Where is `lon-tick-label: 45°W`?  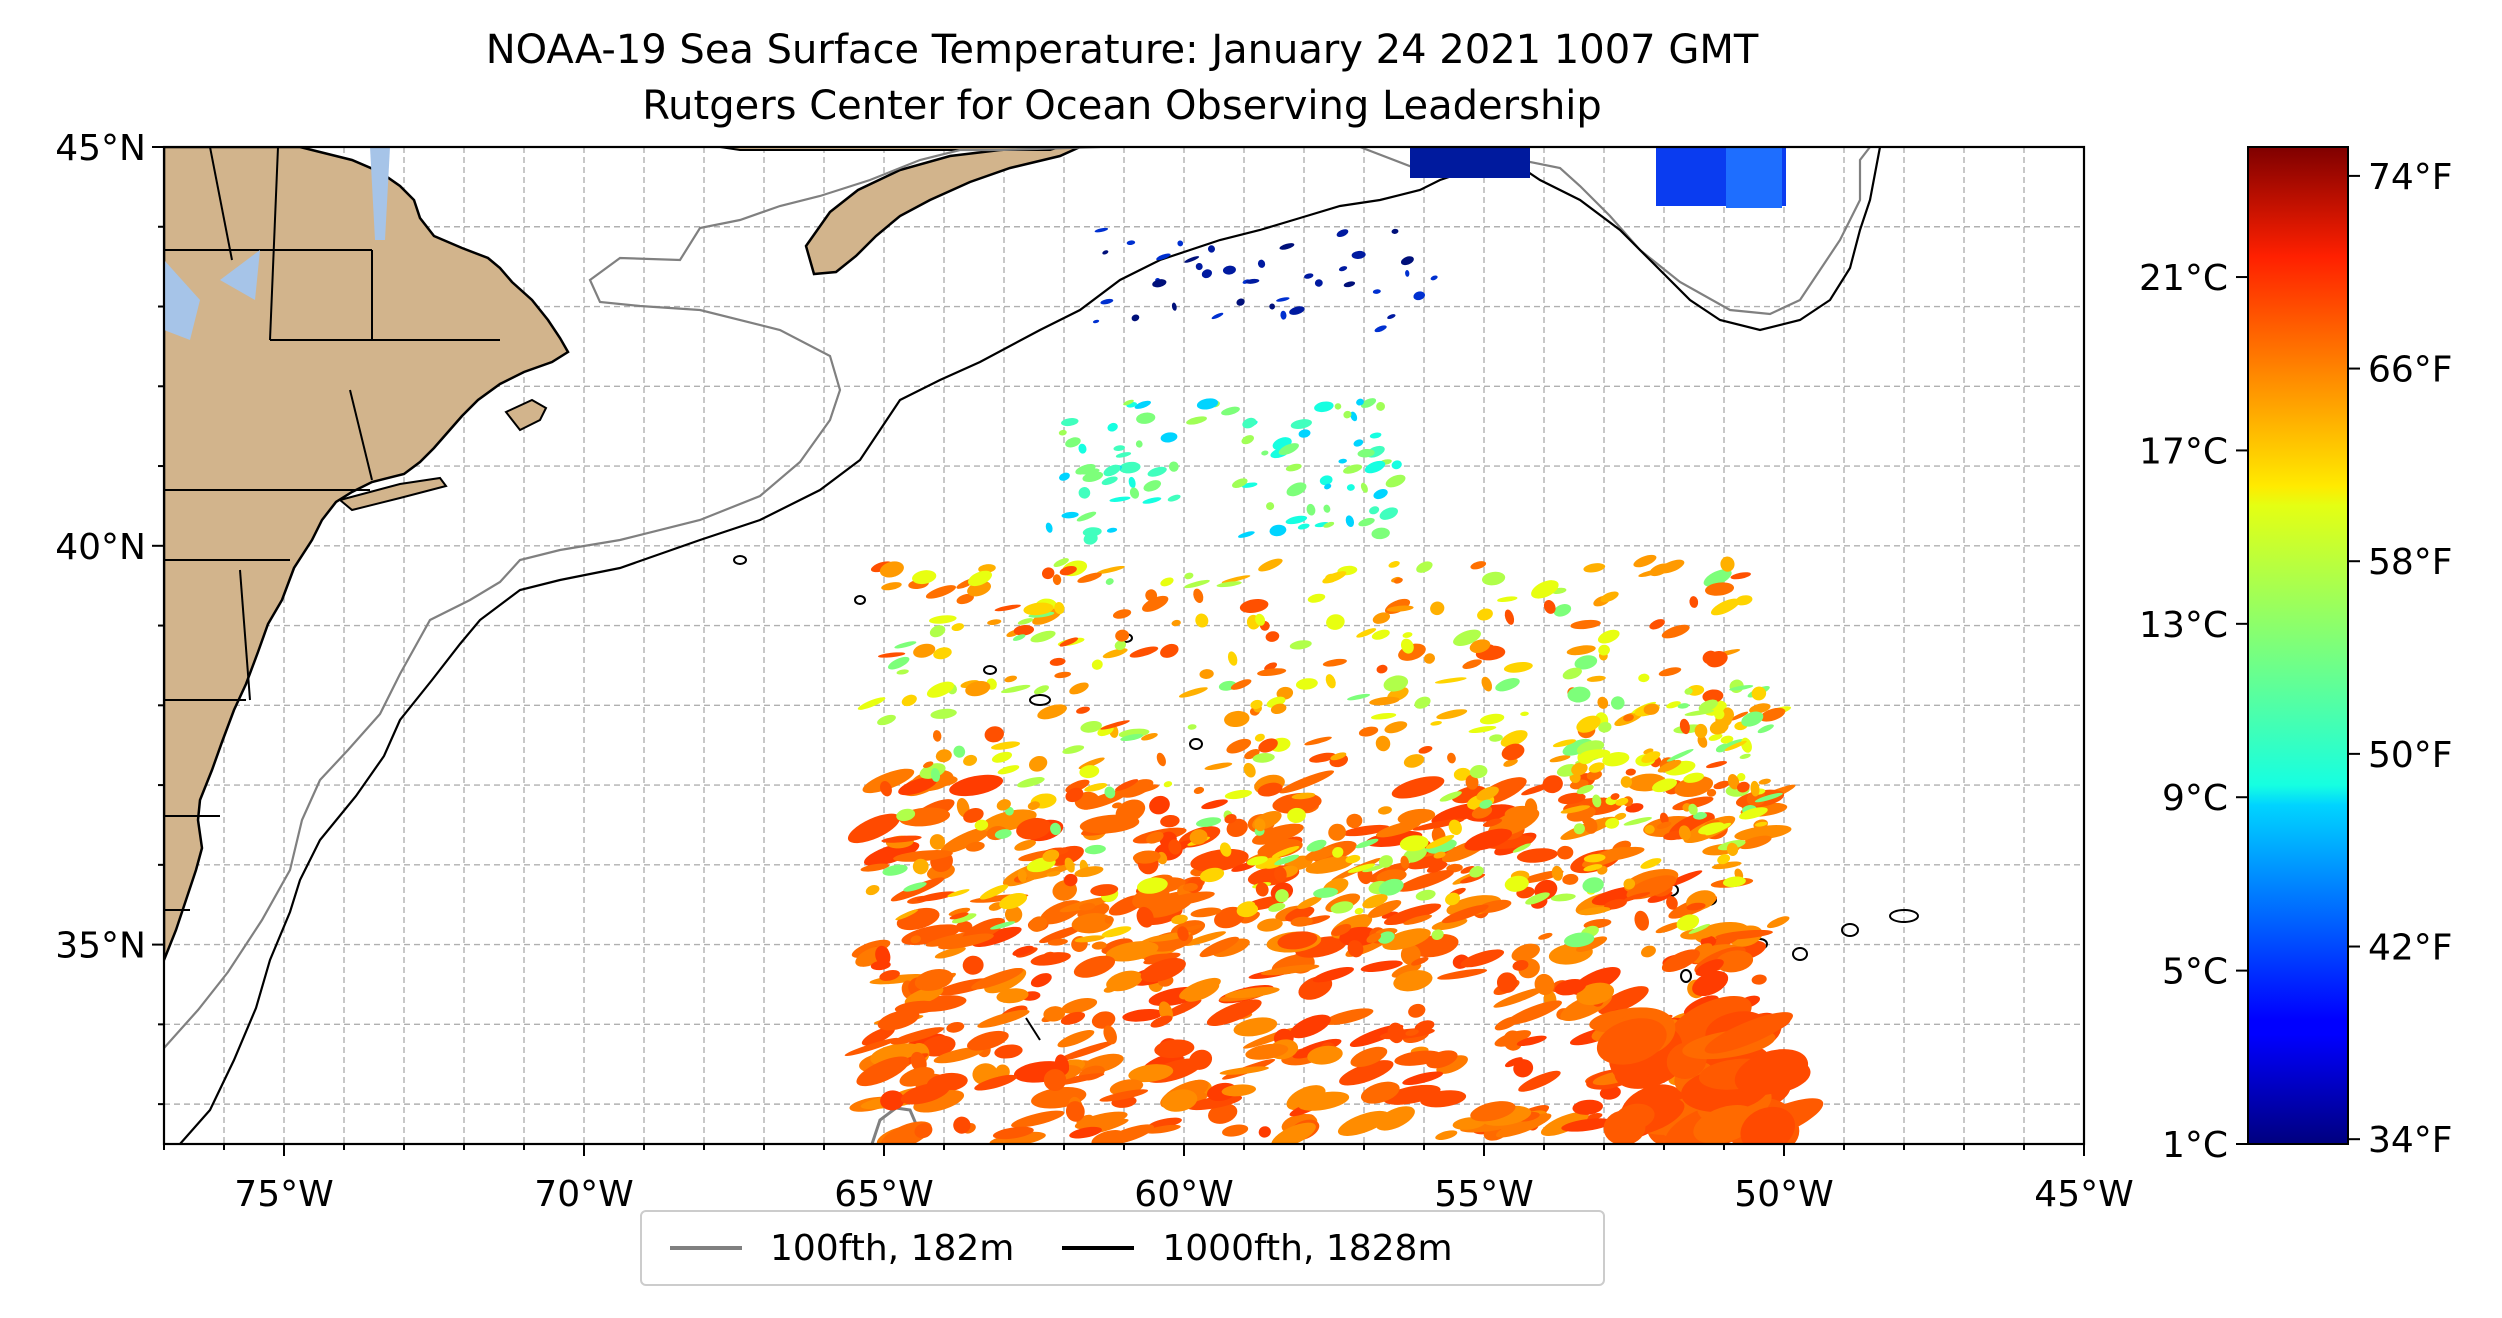 lon-tick-label: 45°W is located at coordinates (2083, 1194).